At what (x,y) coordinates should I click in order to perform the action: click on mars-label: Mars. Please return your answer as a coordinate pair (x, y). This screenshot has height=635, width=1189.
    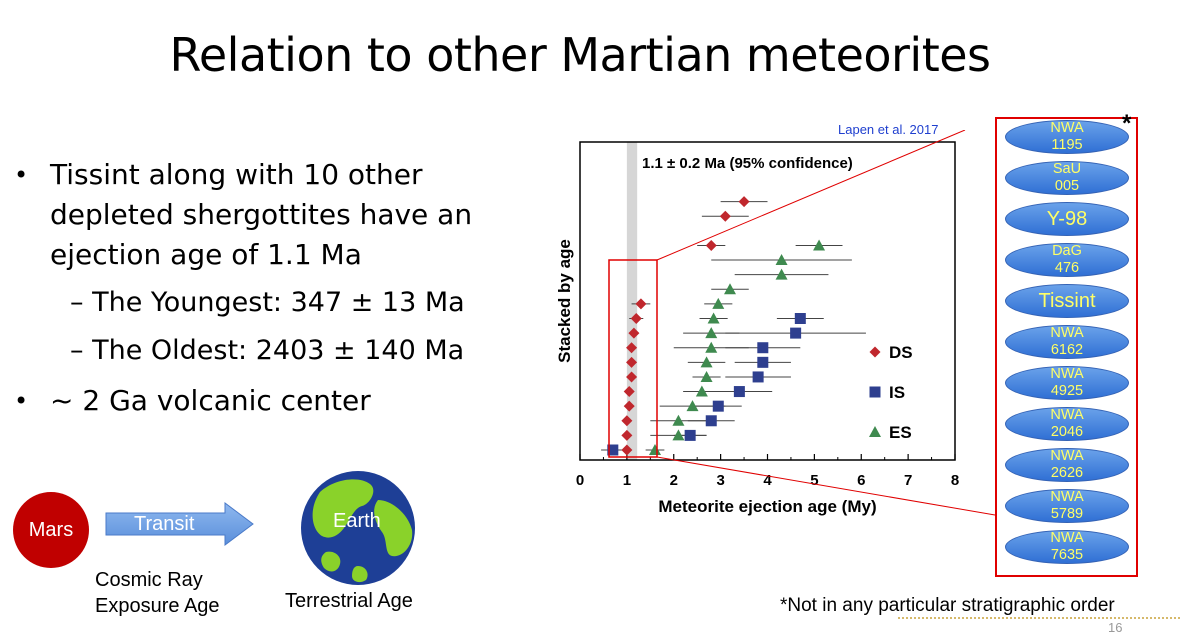
    Looking at the image, I should click on (51, 529).